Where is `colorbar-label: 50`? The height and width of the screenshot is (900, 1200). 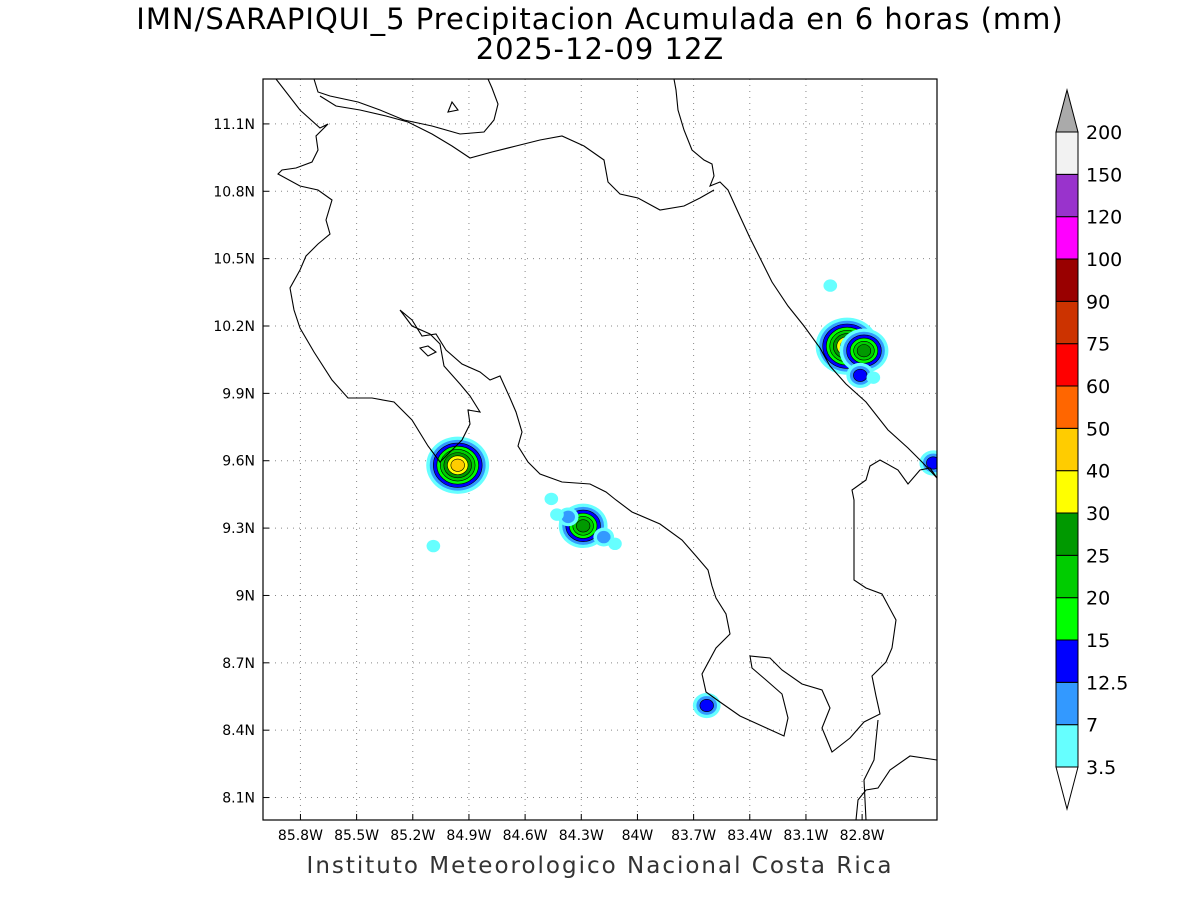 colorbar-label: 50 is located at coordinates (1098, 429).